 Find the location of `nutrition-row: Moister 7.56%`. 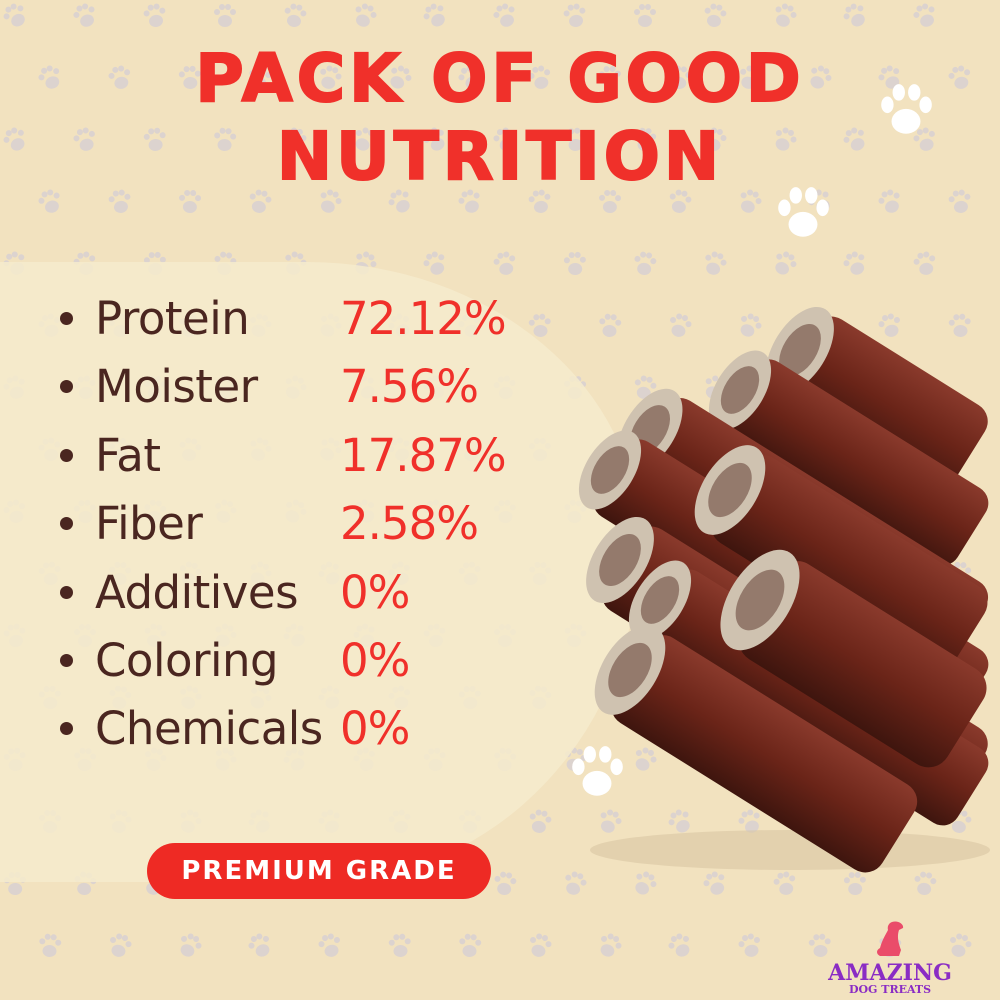

nutrition-row: Moister 7.56% is located at coordinates (269, 386).